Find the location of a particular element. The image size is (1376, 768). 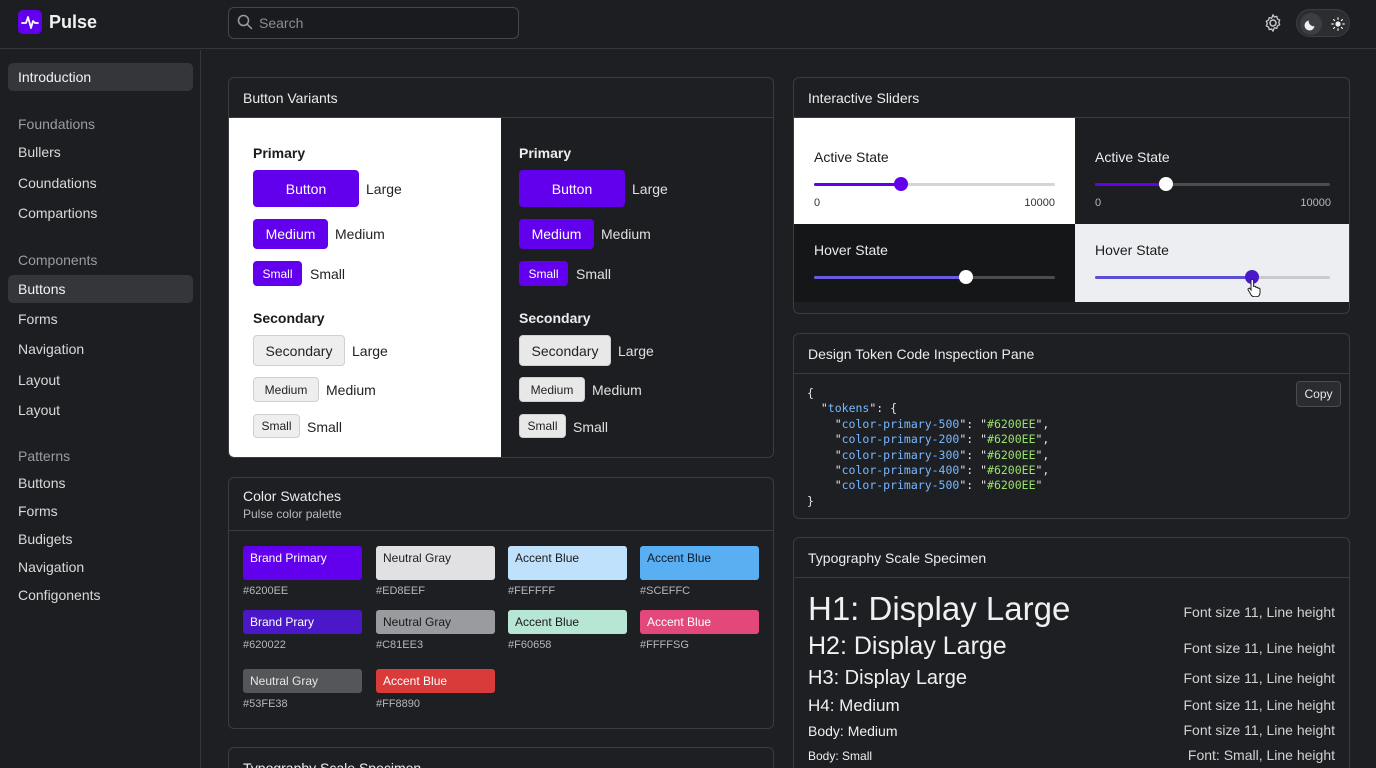

token-key: color-primary-400 is located at coordinates (900, 470).